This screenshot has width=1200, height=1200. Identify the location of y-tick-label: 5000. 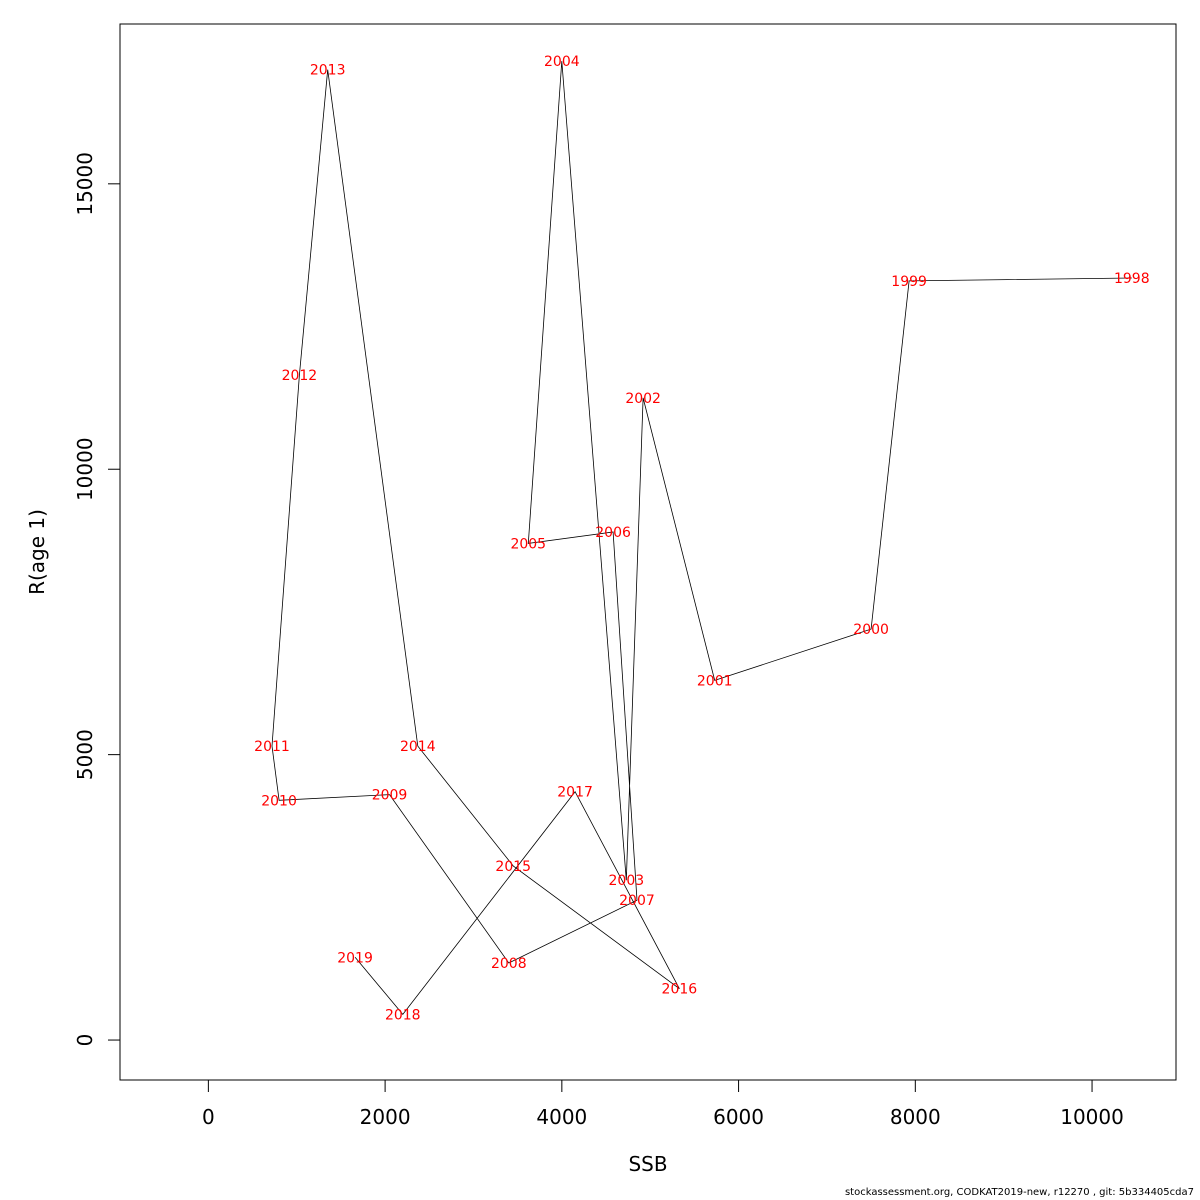
(85, 754).